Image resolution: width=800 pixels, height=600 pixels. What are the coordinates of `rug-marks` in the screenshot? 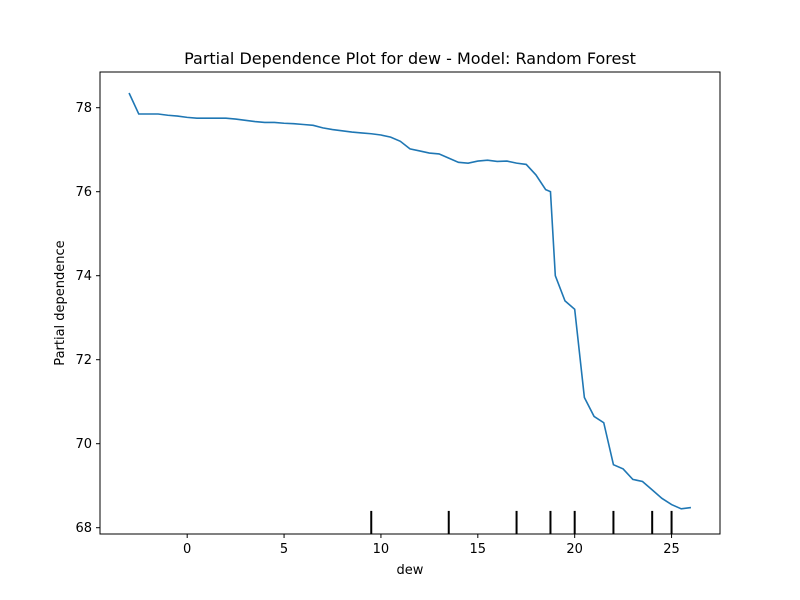 It's located at (521, 522).